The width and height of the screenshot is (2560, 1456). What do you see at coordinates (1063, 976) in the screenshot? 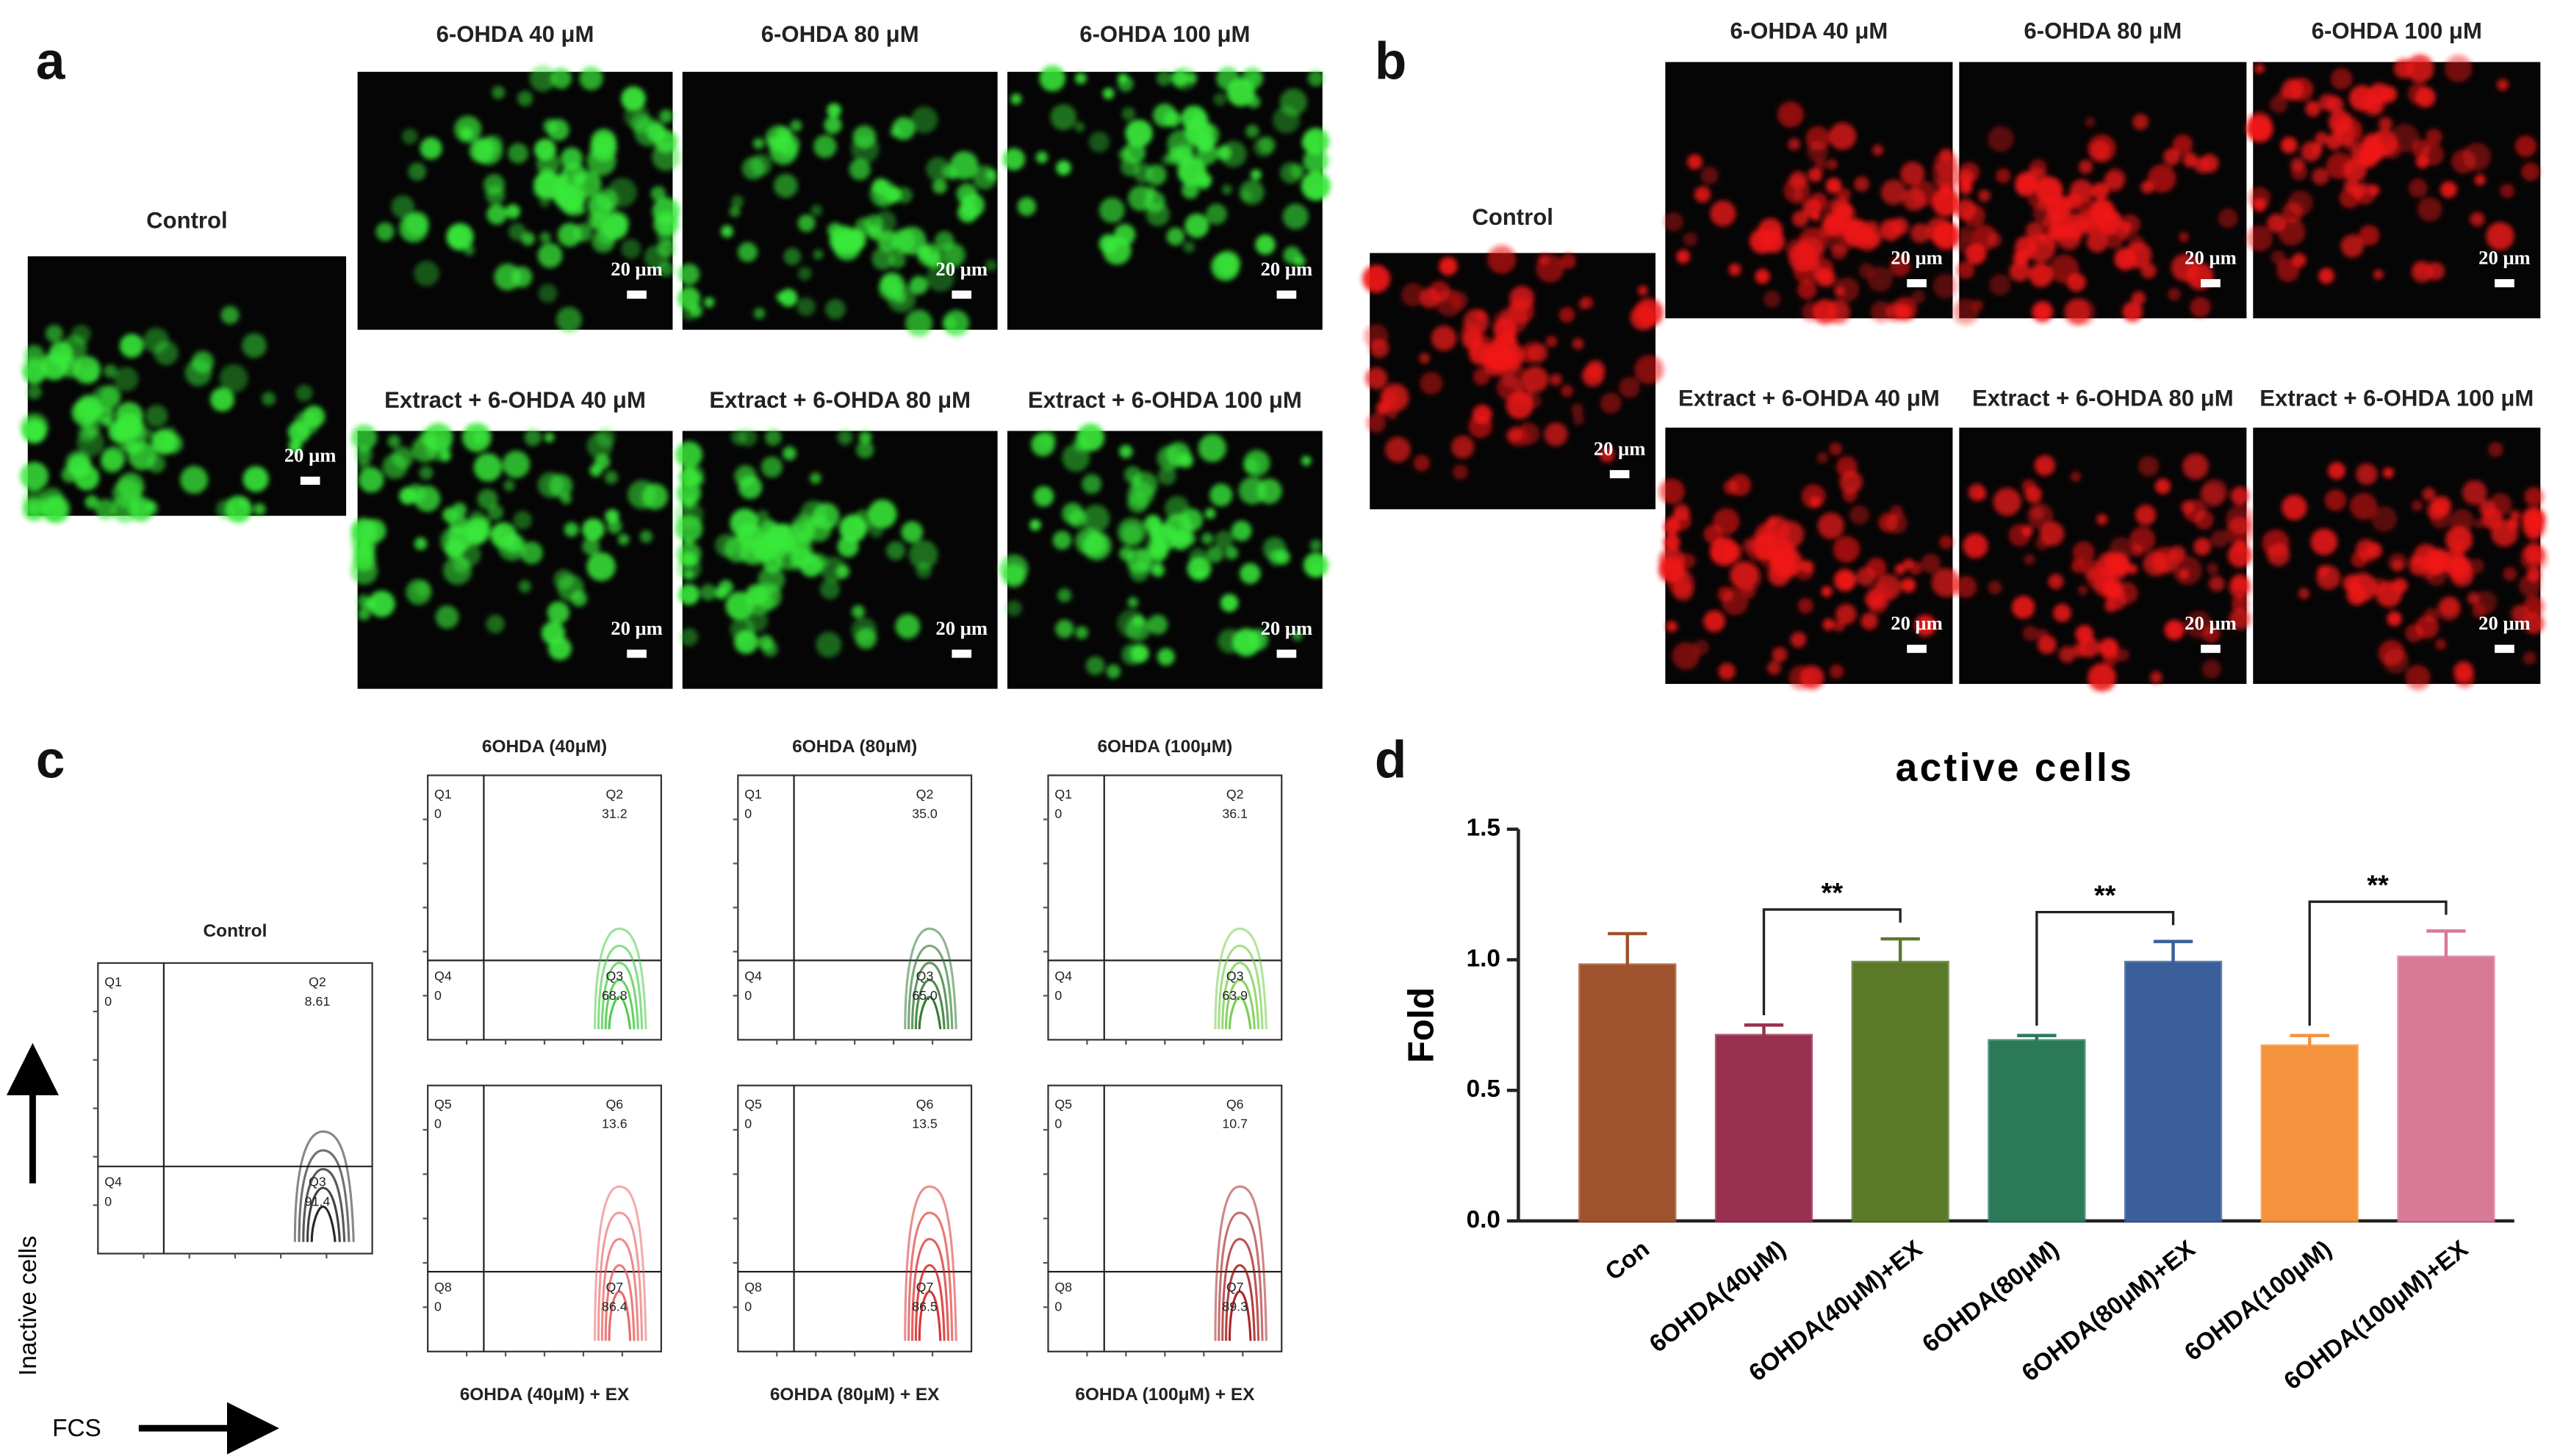
I see `quadrant-label: Q4` at bounding box center [1063, 976].